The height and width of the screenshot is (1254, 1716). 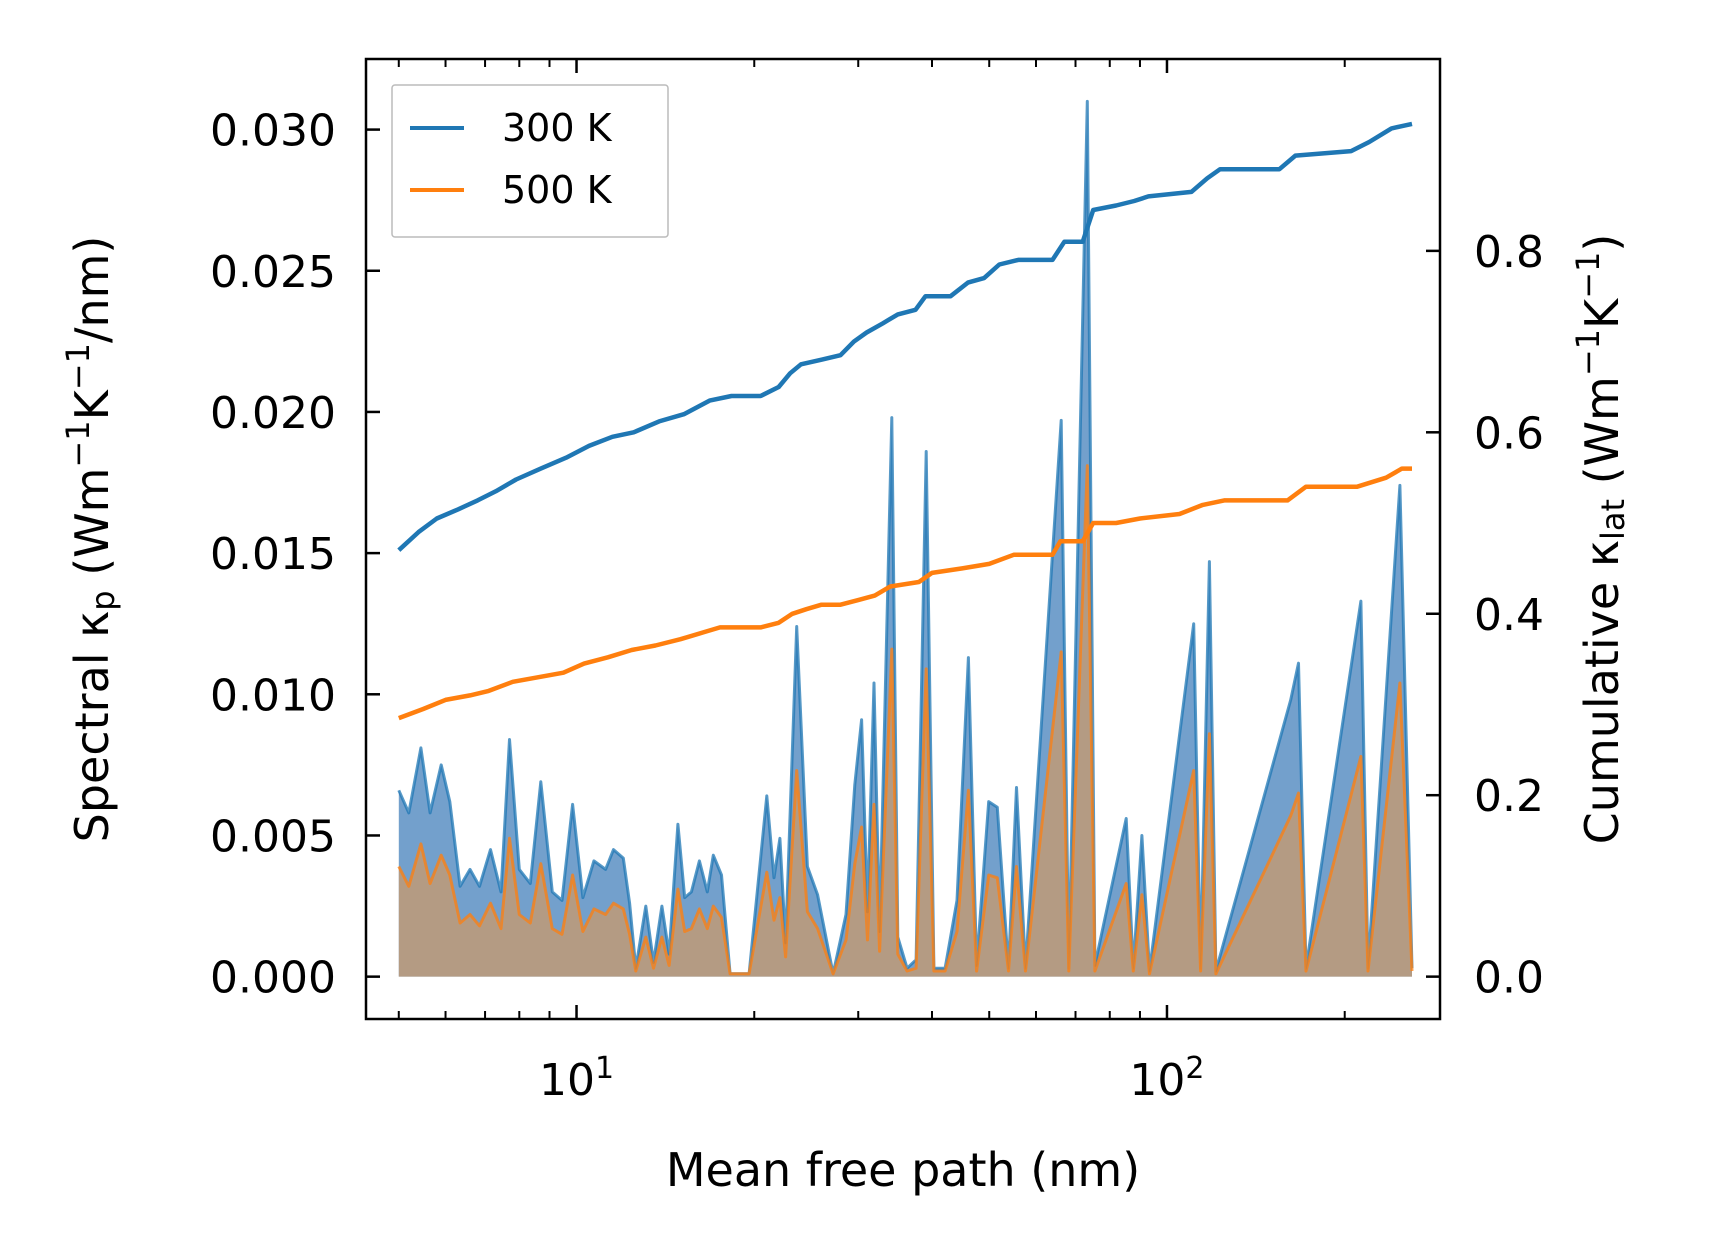 I want to click on x-tick-label-exp: 1, so click(x=604, y=1068).